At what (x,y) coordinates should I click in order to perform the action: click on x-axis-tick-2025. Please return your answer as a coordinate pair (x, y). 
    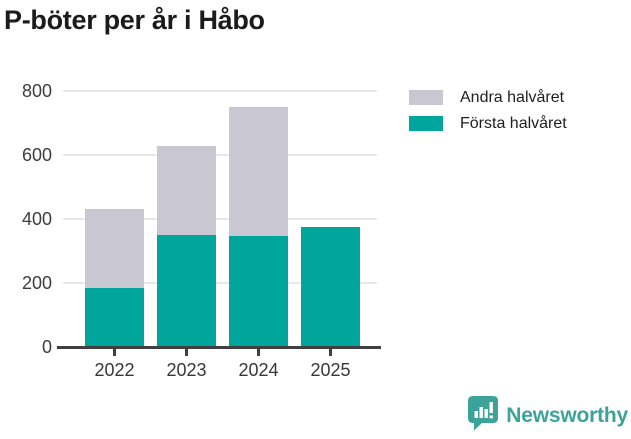
    Looking at the image, I should click on (330, 352).